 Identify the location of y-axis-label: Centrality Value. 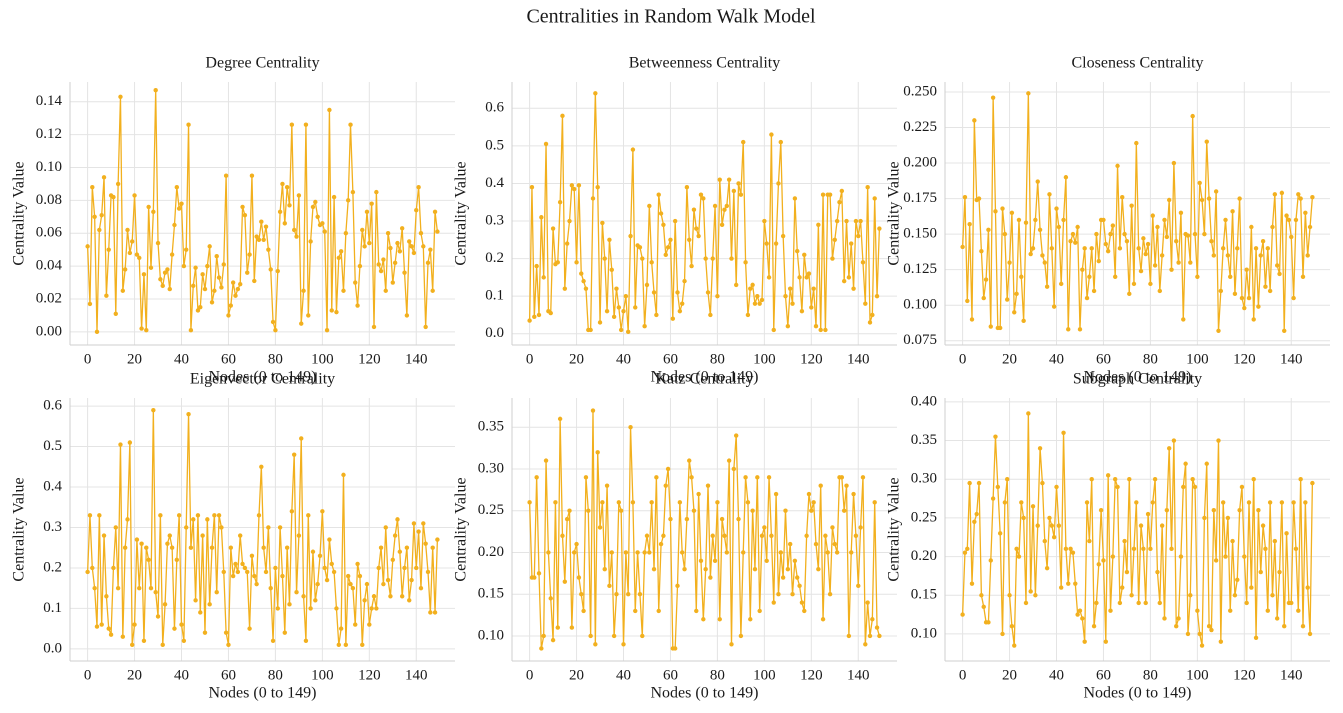
(19, 213).